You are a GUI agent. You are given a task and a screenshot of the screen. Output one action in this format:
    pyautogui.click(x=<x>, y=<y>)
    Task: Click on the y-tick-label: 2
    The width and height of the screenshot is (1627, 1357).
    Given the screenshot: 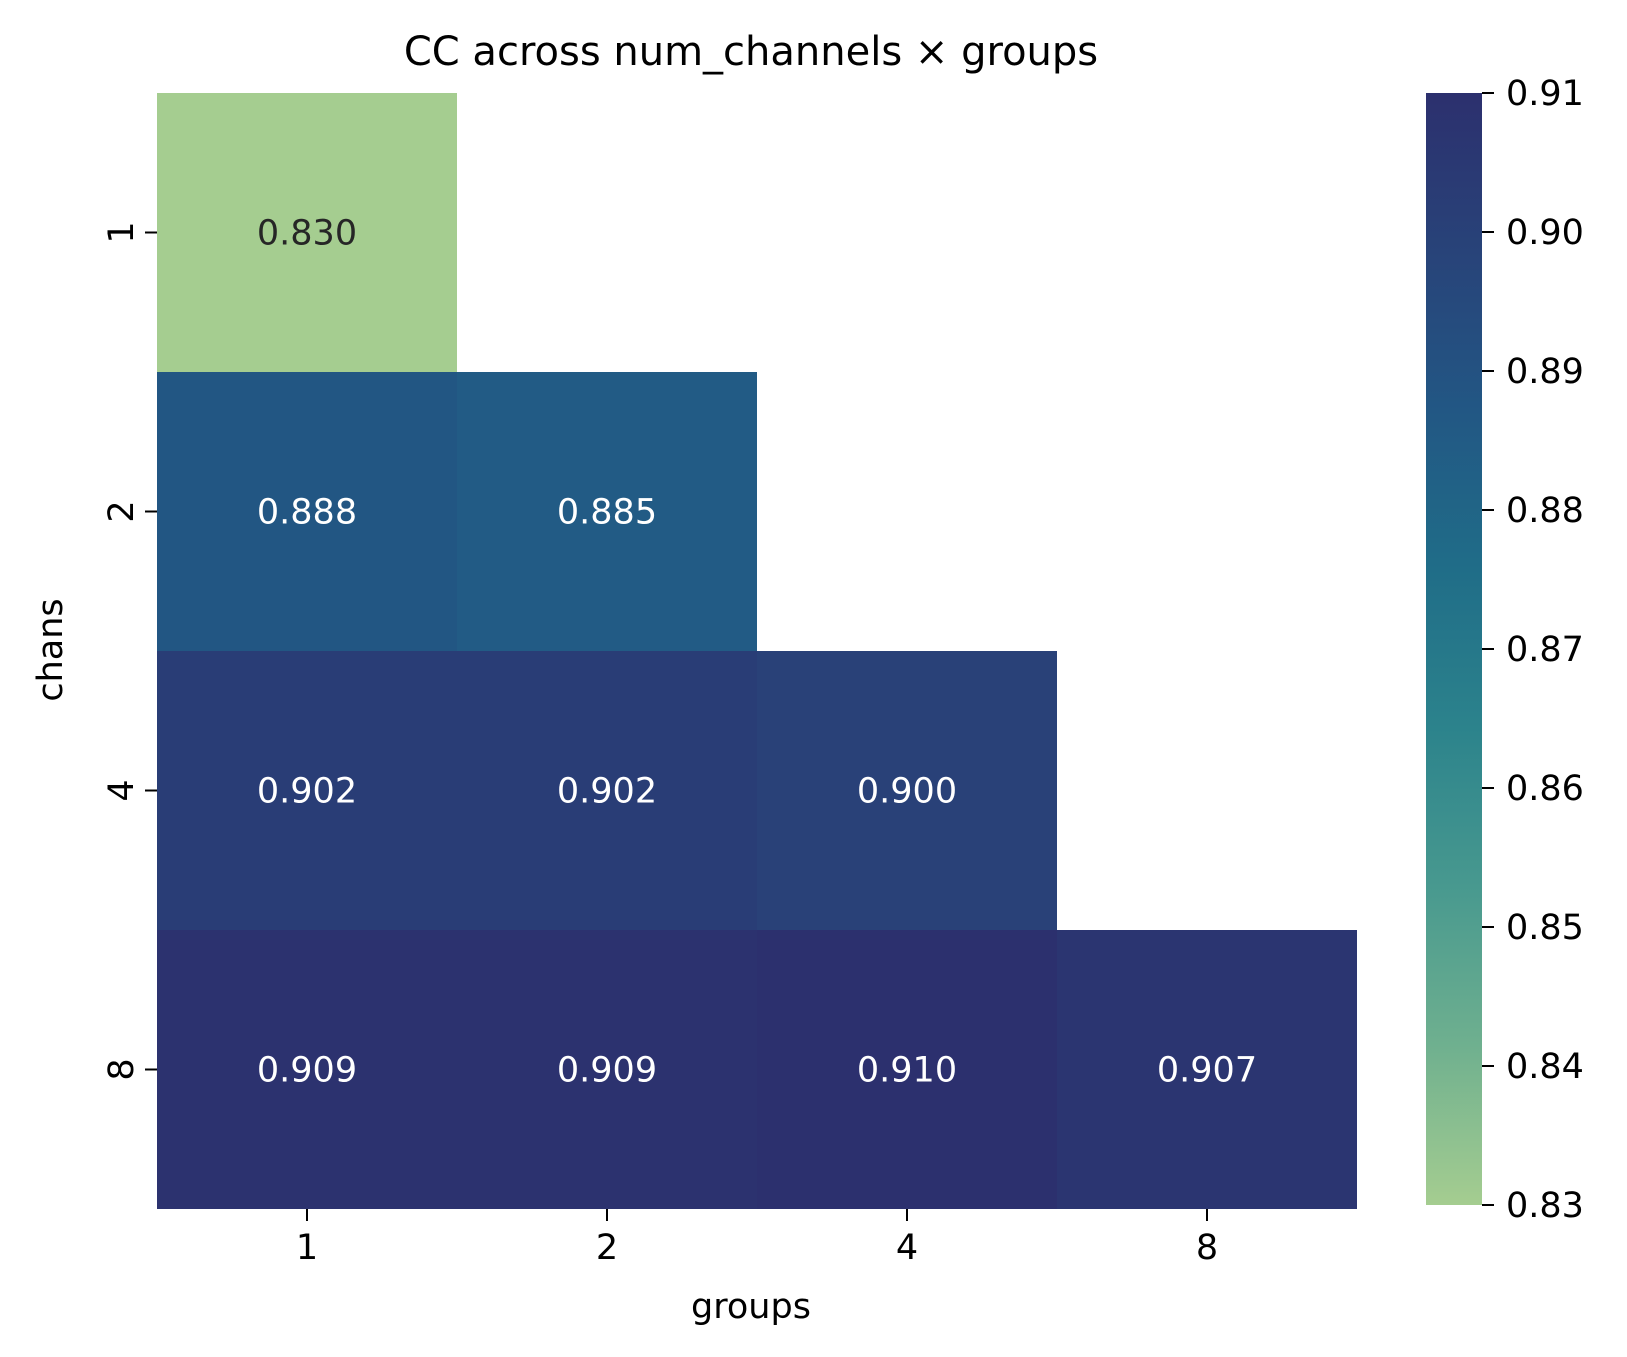 What is the action you would take?
    pyautogui.click(x=122, y=511)
    